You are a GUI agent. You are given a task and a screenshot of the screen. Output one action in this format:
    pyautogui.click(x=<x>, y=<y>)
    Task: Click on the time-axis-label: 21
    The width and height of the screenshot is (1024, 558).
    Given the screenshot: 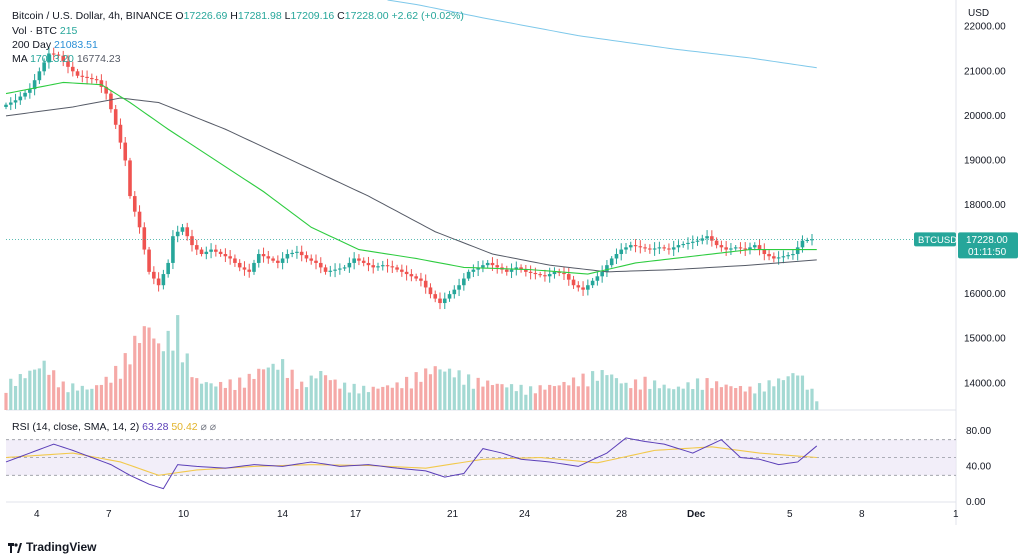 What is the action you would take?
    pyautogui.click(x=453, y=514)
    